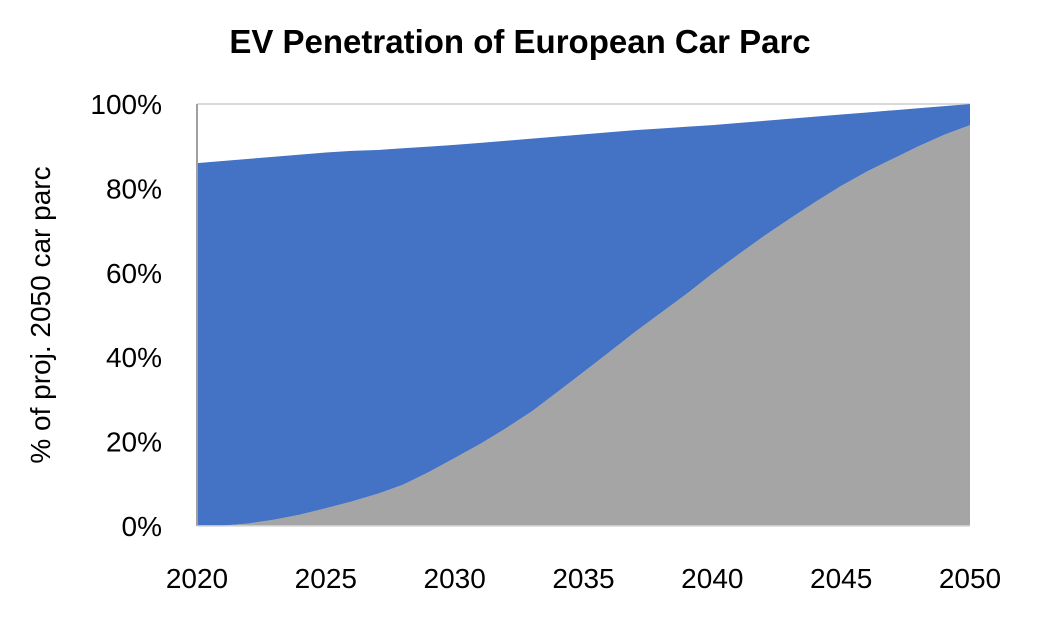 The image size is (1059, 626). I want to click on y-tick-label: 40%, so click(134, 357).